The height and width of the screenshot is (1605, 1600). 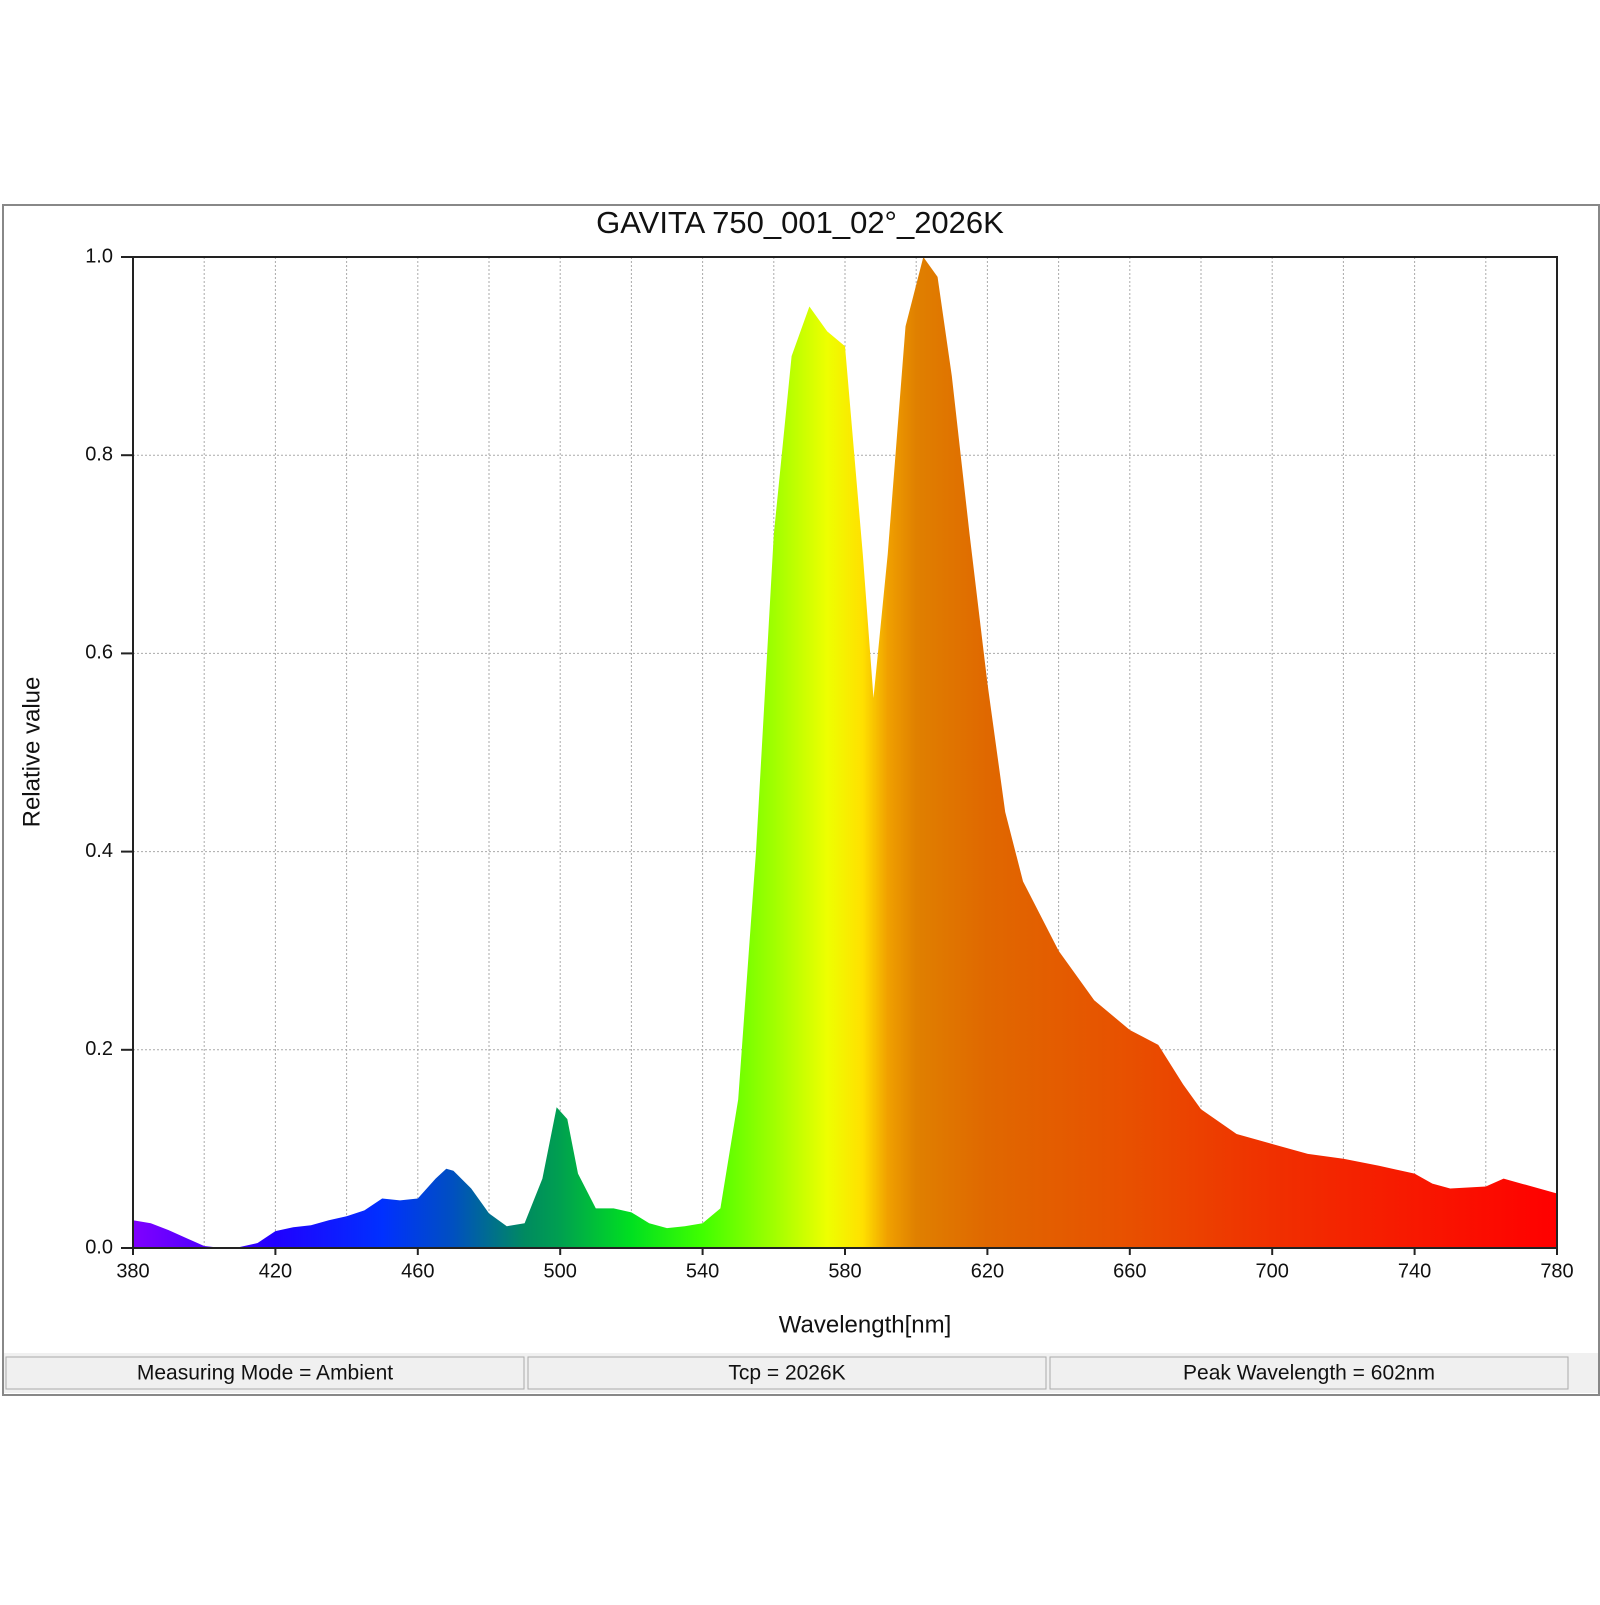 I want to click on x-tick-label: 380, so click(x=132, y=1271).